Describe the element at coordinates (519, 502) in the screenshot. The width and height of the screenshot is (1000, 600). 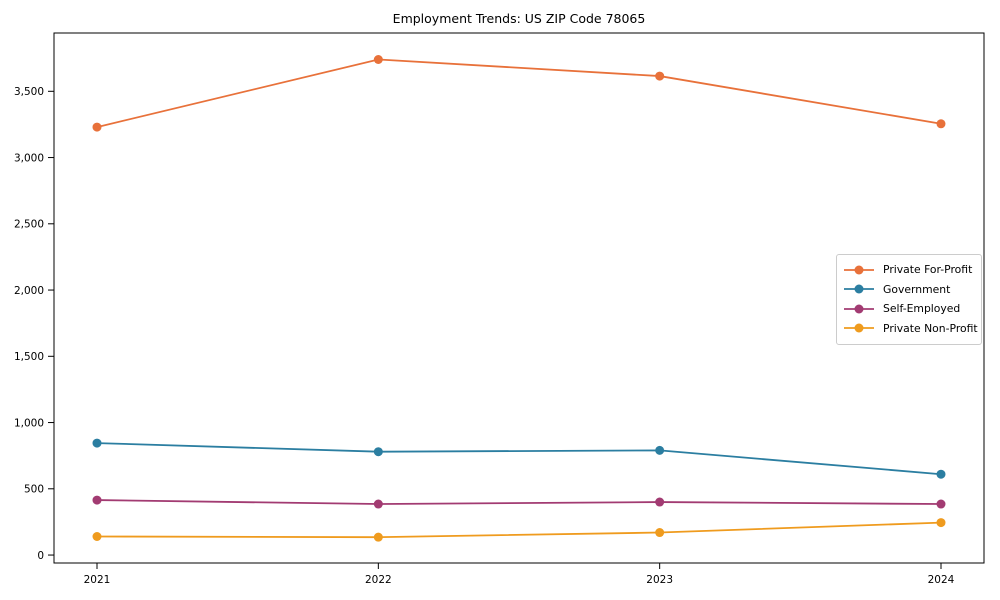
I see `series-line-self-employed` at that location.